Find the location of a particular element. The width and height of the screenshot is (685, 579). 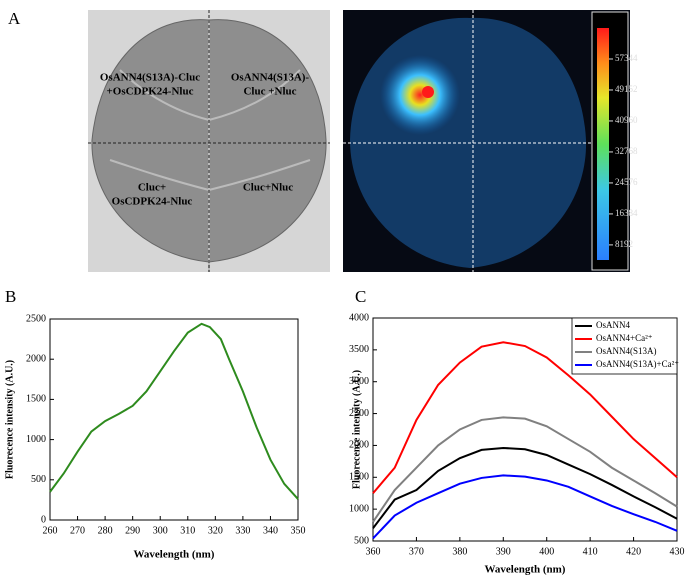

plot-frame is located at coordinates (174, 419).